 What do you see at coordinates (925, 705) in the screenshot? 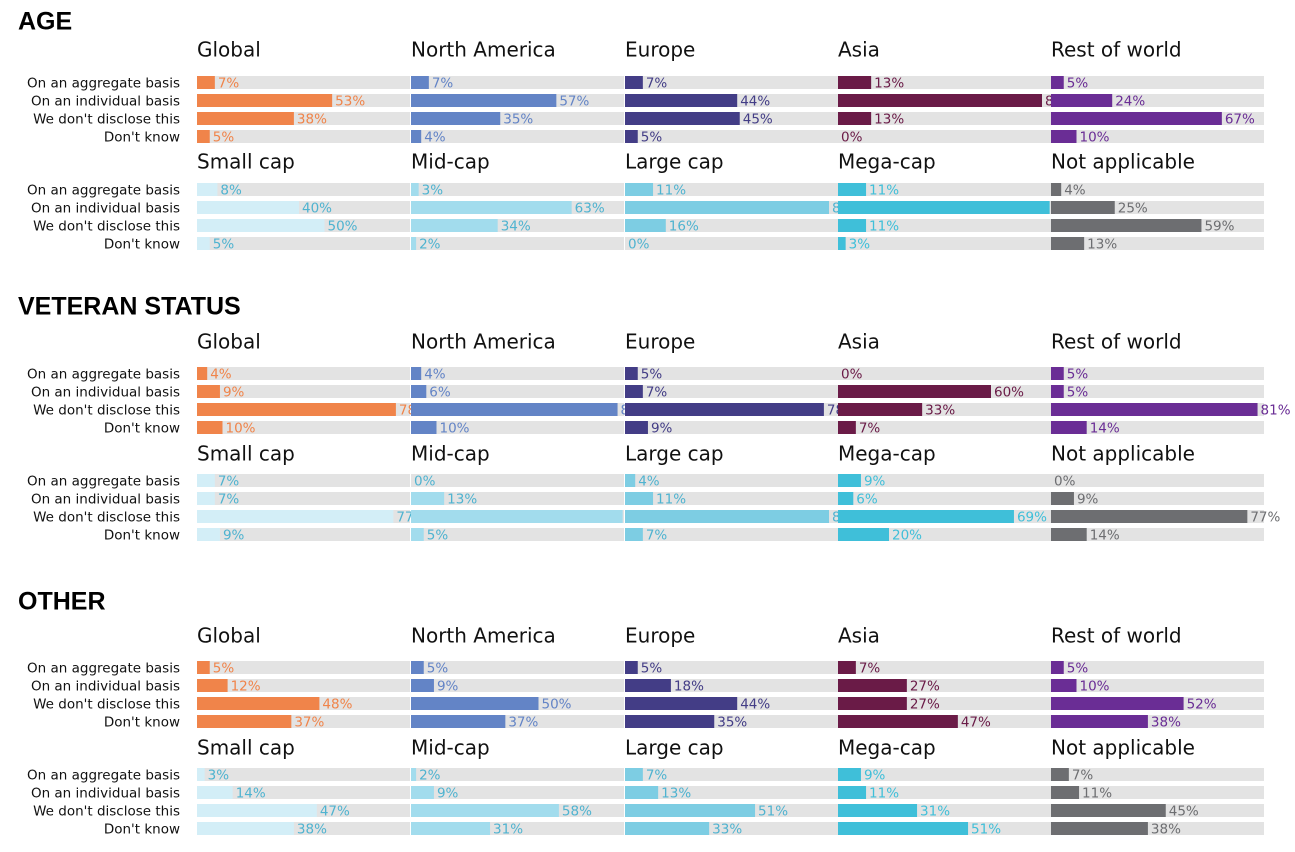
I see `data-label-asia: 27%` at bounding box center [925, 705].